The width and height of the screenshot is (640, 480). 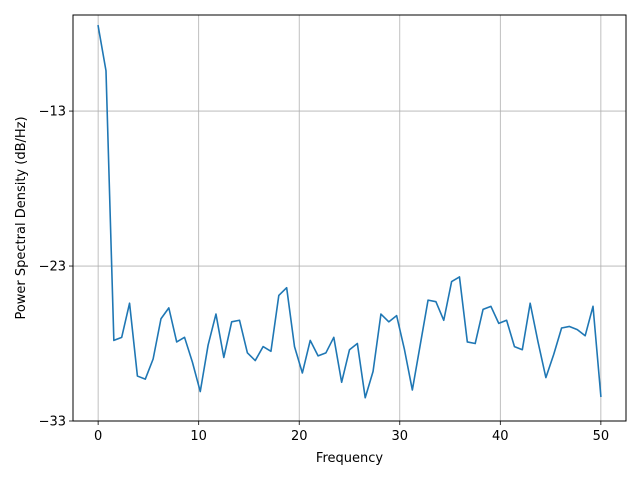 What do you see at coordinates (601, 436) in the screenshot?
I see `x-tick-label: 50` at bounding box center [601, 436].